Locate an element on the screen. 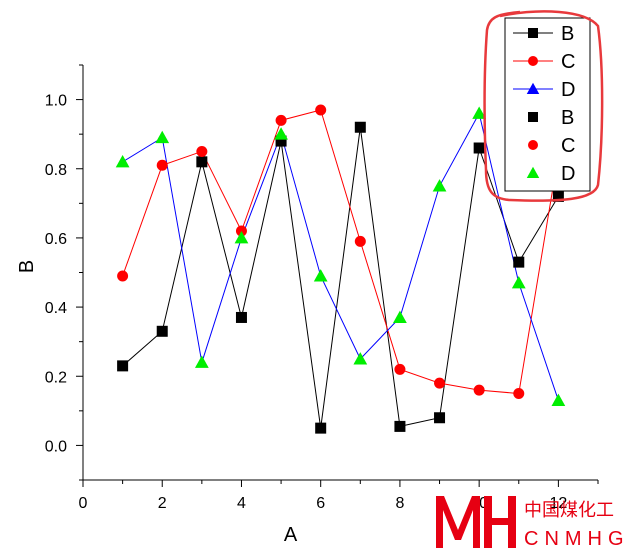  y-tick-label: 0.0 is located at coordinates (56, 446).